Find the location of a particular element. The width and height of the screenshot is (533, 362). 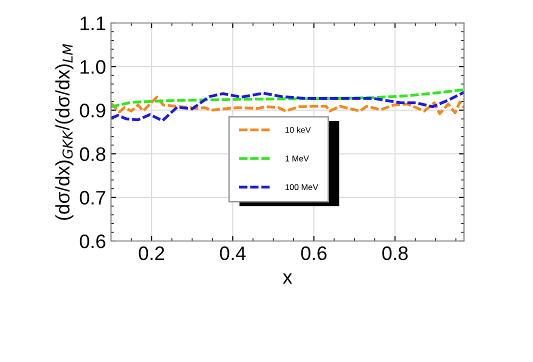

y-tick-label: 0.7 is located at coordinates (93, 197).